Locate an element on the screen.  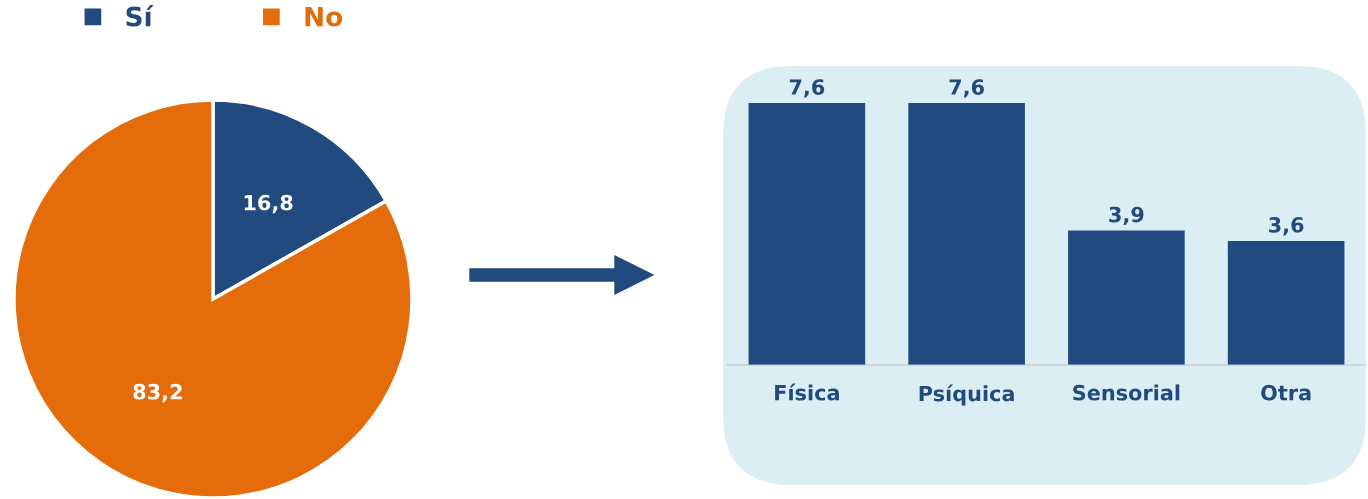
x-tick-label: Sensorial is located at coordinates (1126, 392).